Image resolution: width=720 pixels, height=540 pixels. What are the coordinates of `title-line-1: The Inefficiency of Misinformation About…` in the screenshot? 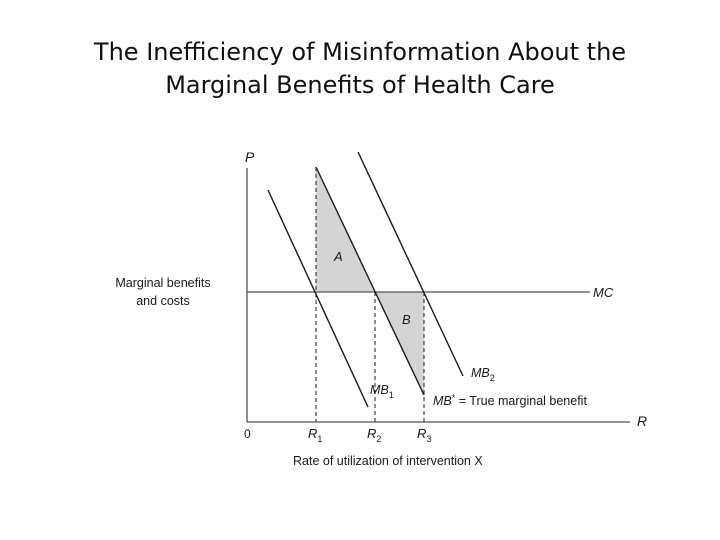 It's located at (360, 52).